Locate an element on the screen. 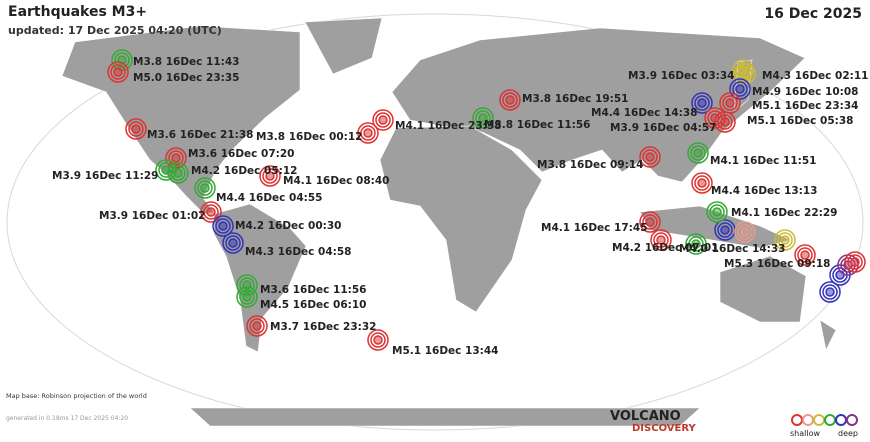 The height and width of the screenshot is (442, 870). quake-label: M3.7 16Dec 23:32 is located at coordinates (323, 327).